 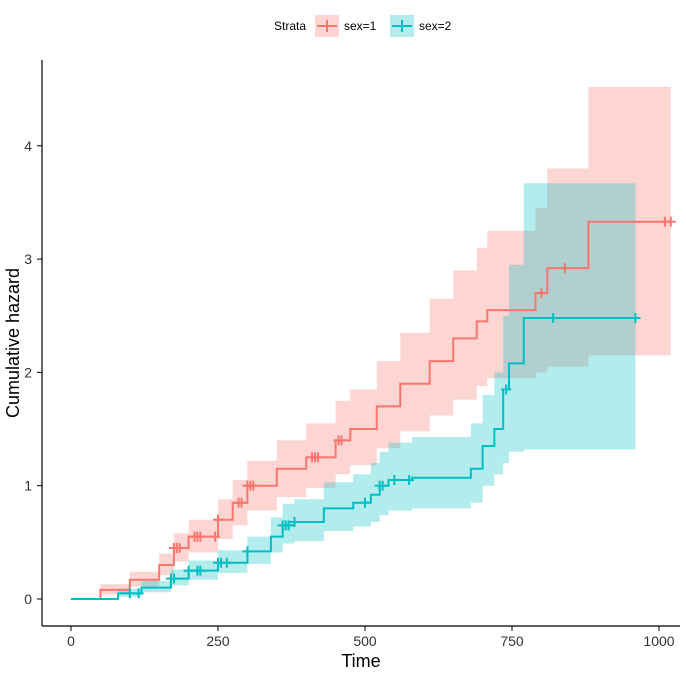 I want to click on legend-title: Strata, so click(x=290, y=26).